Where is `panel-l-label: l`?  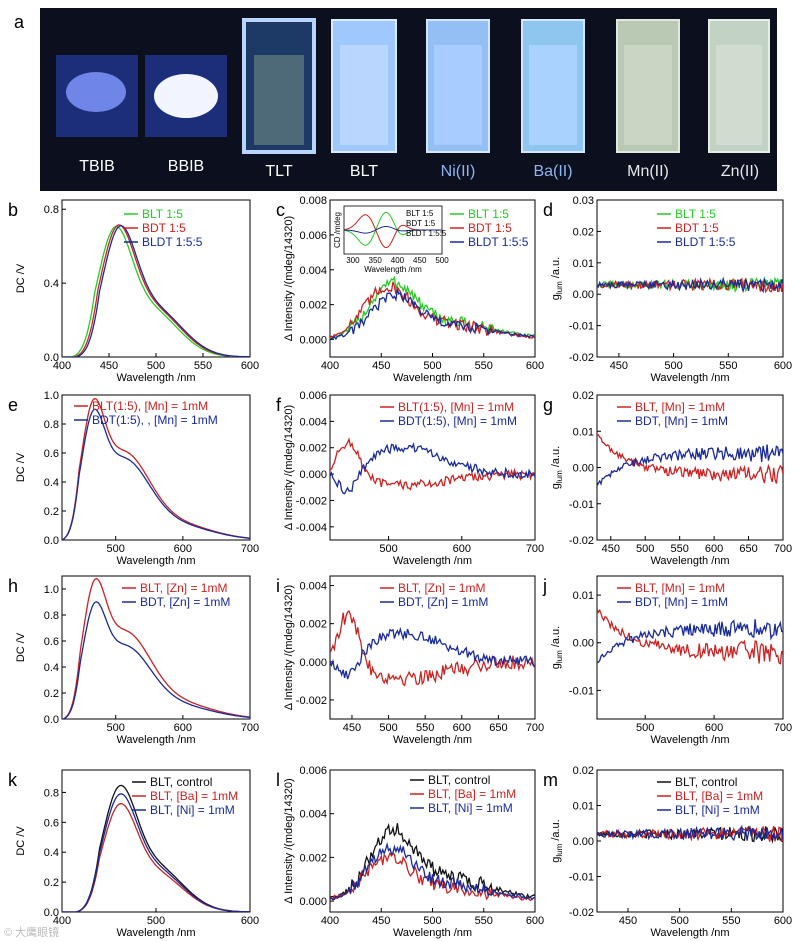
panel-l-label: l is located at coordinates (278, 780).